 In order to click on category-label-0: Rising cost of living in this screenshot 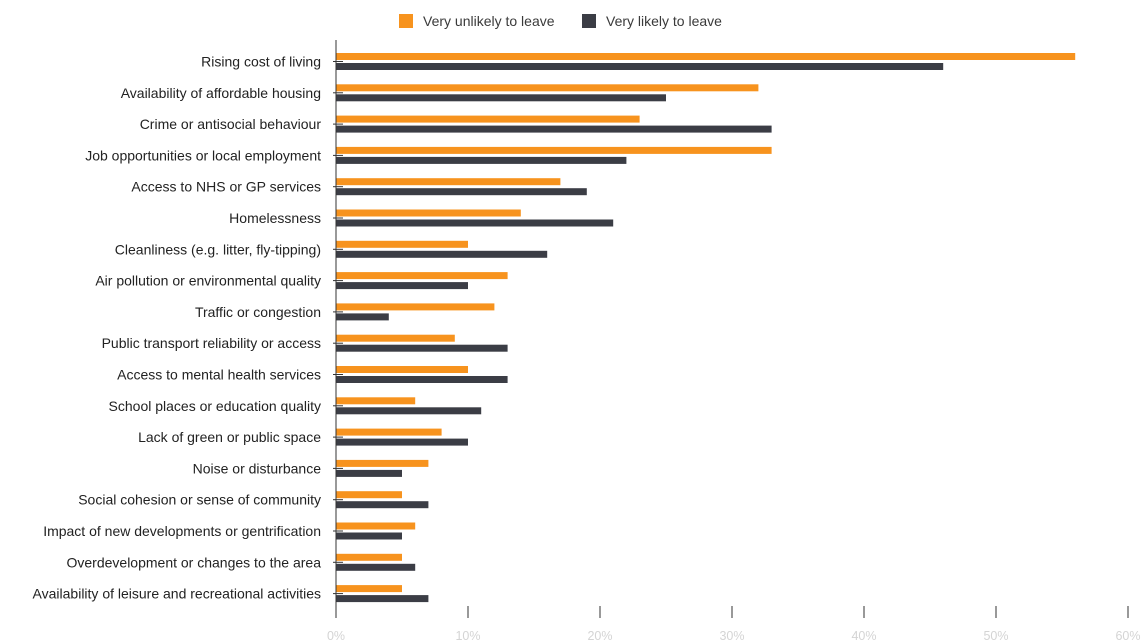, I will do `click(261, 62)`.